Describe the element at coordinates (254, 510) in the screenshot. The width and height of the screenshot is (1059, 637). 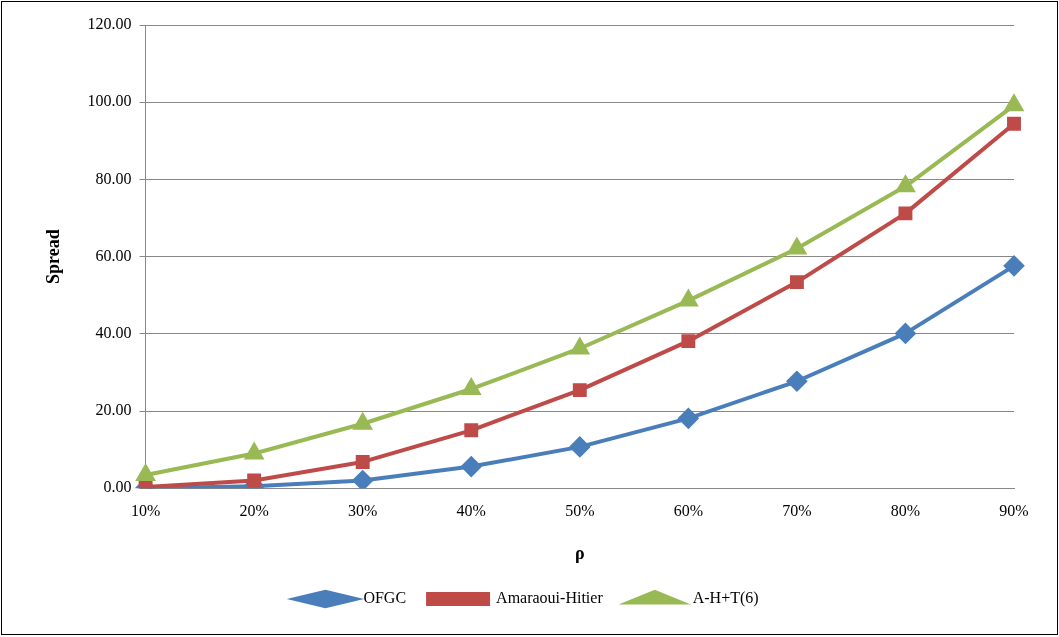
I see `x-tick-label: 20%` at that location.